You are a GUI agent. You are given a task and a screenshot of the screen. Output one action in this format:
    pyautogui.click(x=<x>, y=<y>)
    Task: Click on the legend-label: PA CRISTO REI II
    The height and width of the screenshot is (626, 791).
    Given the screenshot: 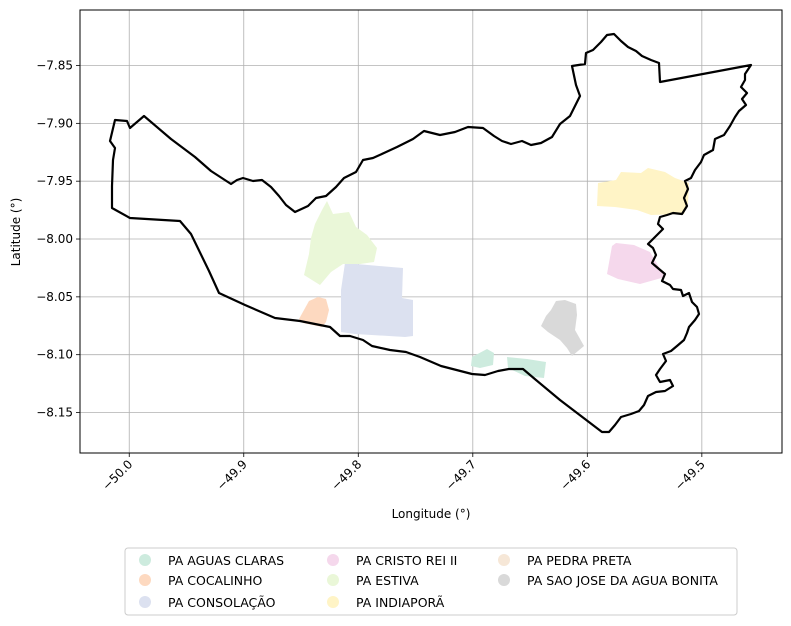 What is the action you would take?
    pyautogui.click(x=406, y=560)
    